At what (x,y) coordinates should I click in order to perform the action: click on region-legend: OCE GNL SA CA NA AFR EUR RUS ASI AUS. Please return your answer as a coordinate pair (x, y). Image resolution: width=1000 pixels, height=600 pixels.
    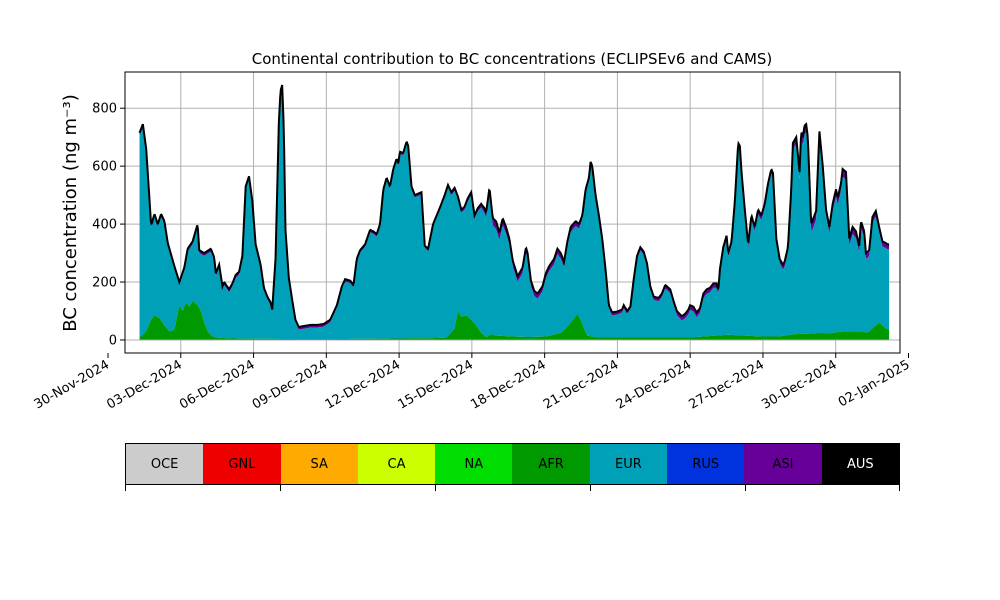
    Looking at the image, I should click on (512, 464).